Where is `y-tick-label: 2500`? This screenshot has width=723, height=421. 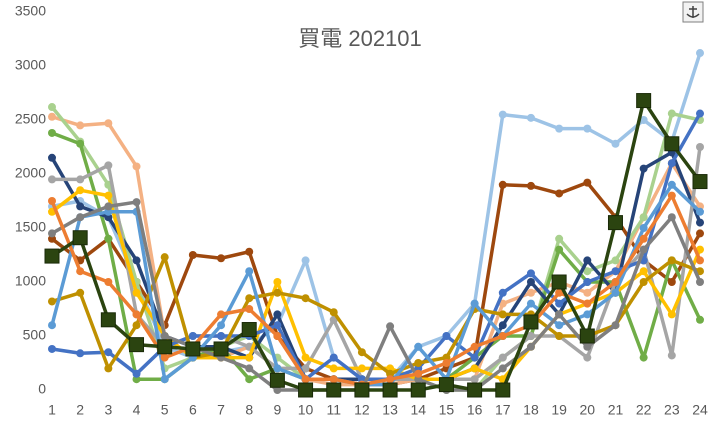 y-tick-label: 2500 is located at coordinates (30, 119).